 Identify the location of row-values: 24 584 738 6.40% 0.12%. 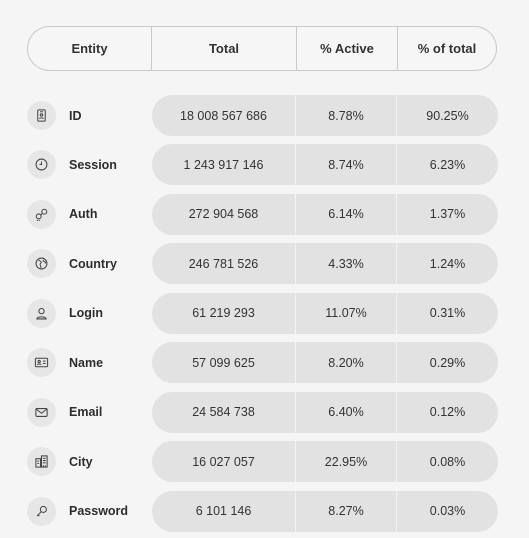
(325, 412).